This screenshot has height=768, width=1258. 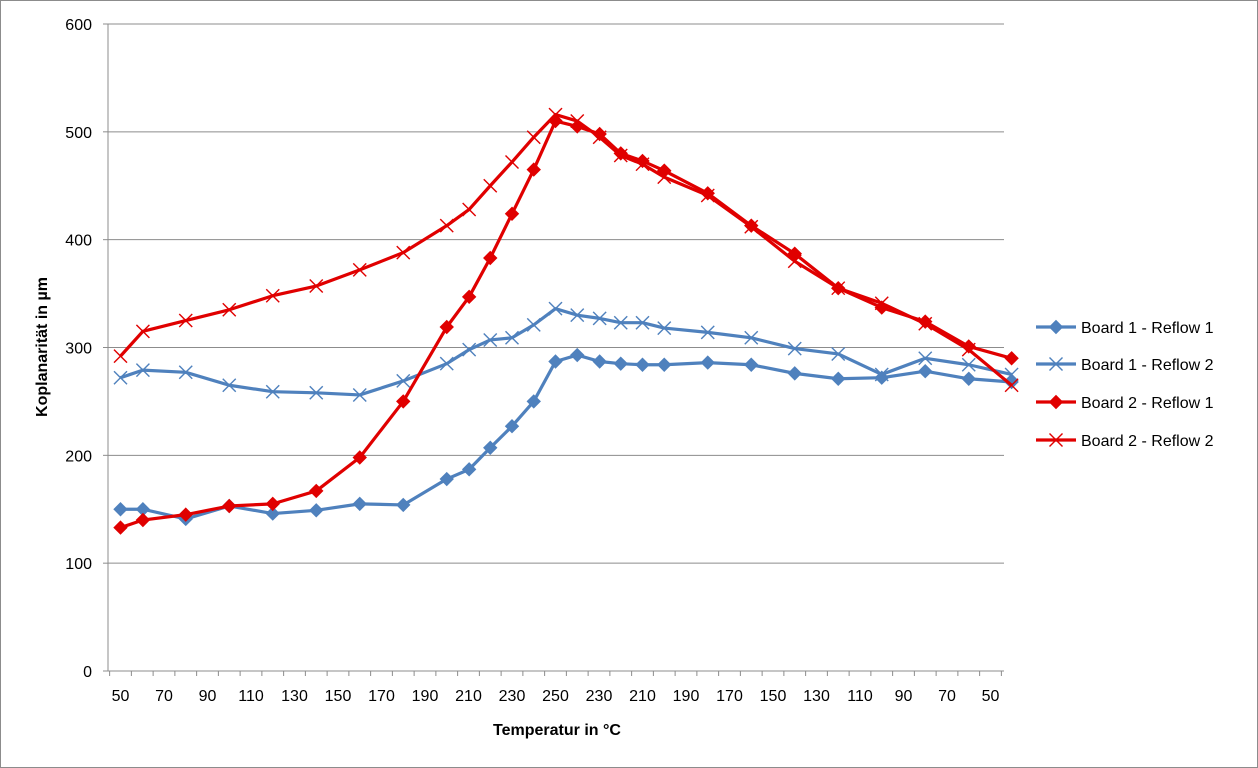 What do you see at coordinates (1147, 328) in the screenshot?
I see `legend-label: Board 1 - Reflow 1` at bounding box center [1147, 328].